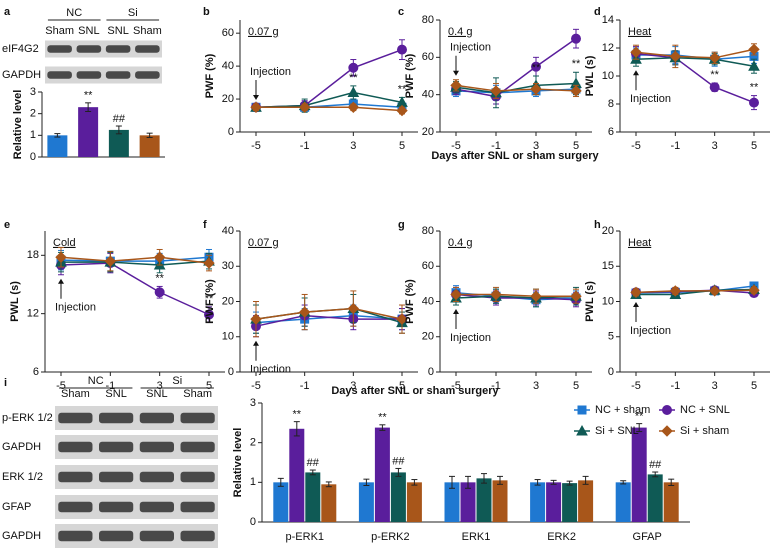  Describe the element at coordinates (611, 104) in the screenshot. I see `y-tick-label: 8` at that location.